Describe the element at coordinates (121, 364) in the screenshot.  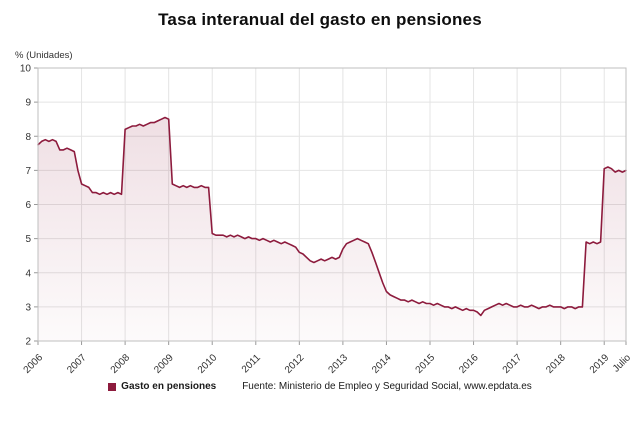
I see `svg-text: 2008` at that location.